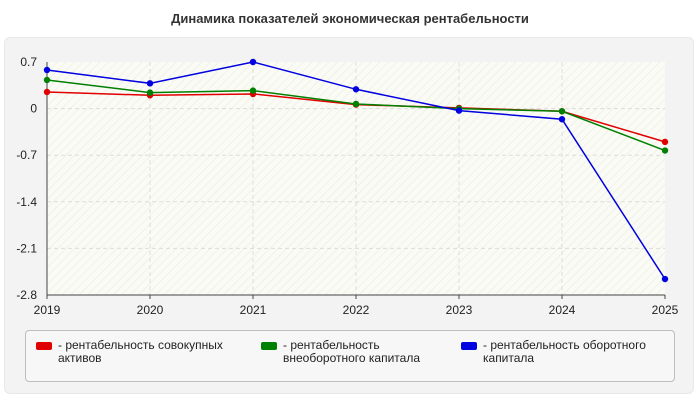 This screenshot has height=400, width=700. What do you see at coordinates (26, 248) in the screenshot?
I see `y-tick-label: -2.1` at bounding box center [26, 248].